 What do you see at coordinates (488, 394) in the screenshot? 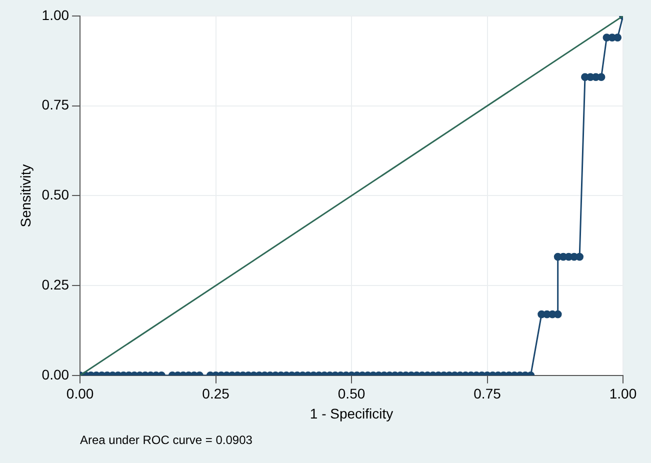
I see `x-tick-label: 0.75` at bounding box center [488, 394].